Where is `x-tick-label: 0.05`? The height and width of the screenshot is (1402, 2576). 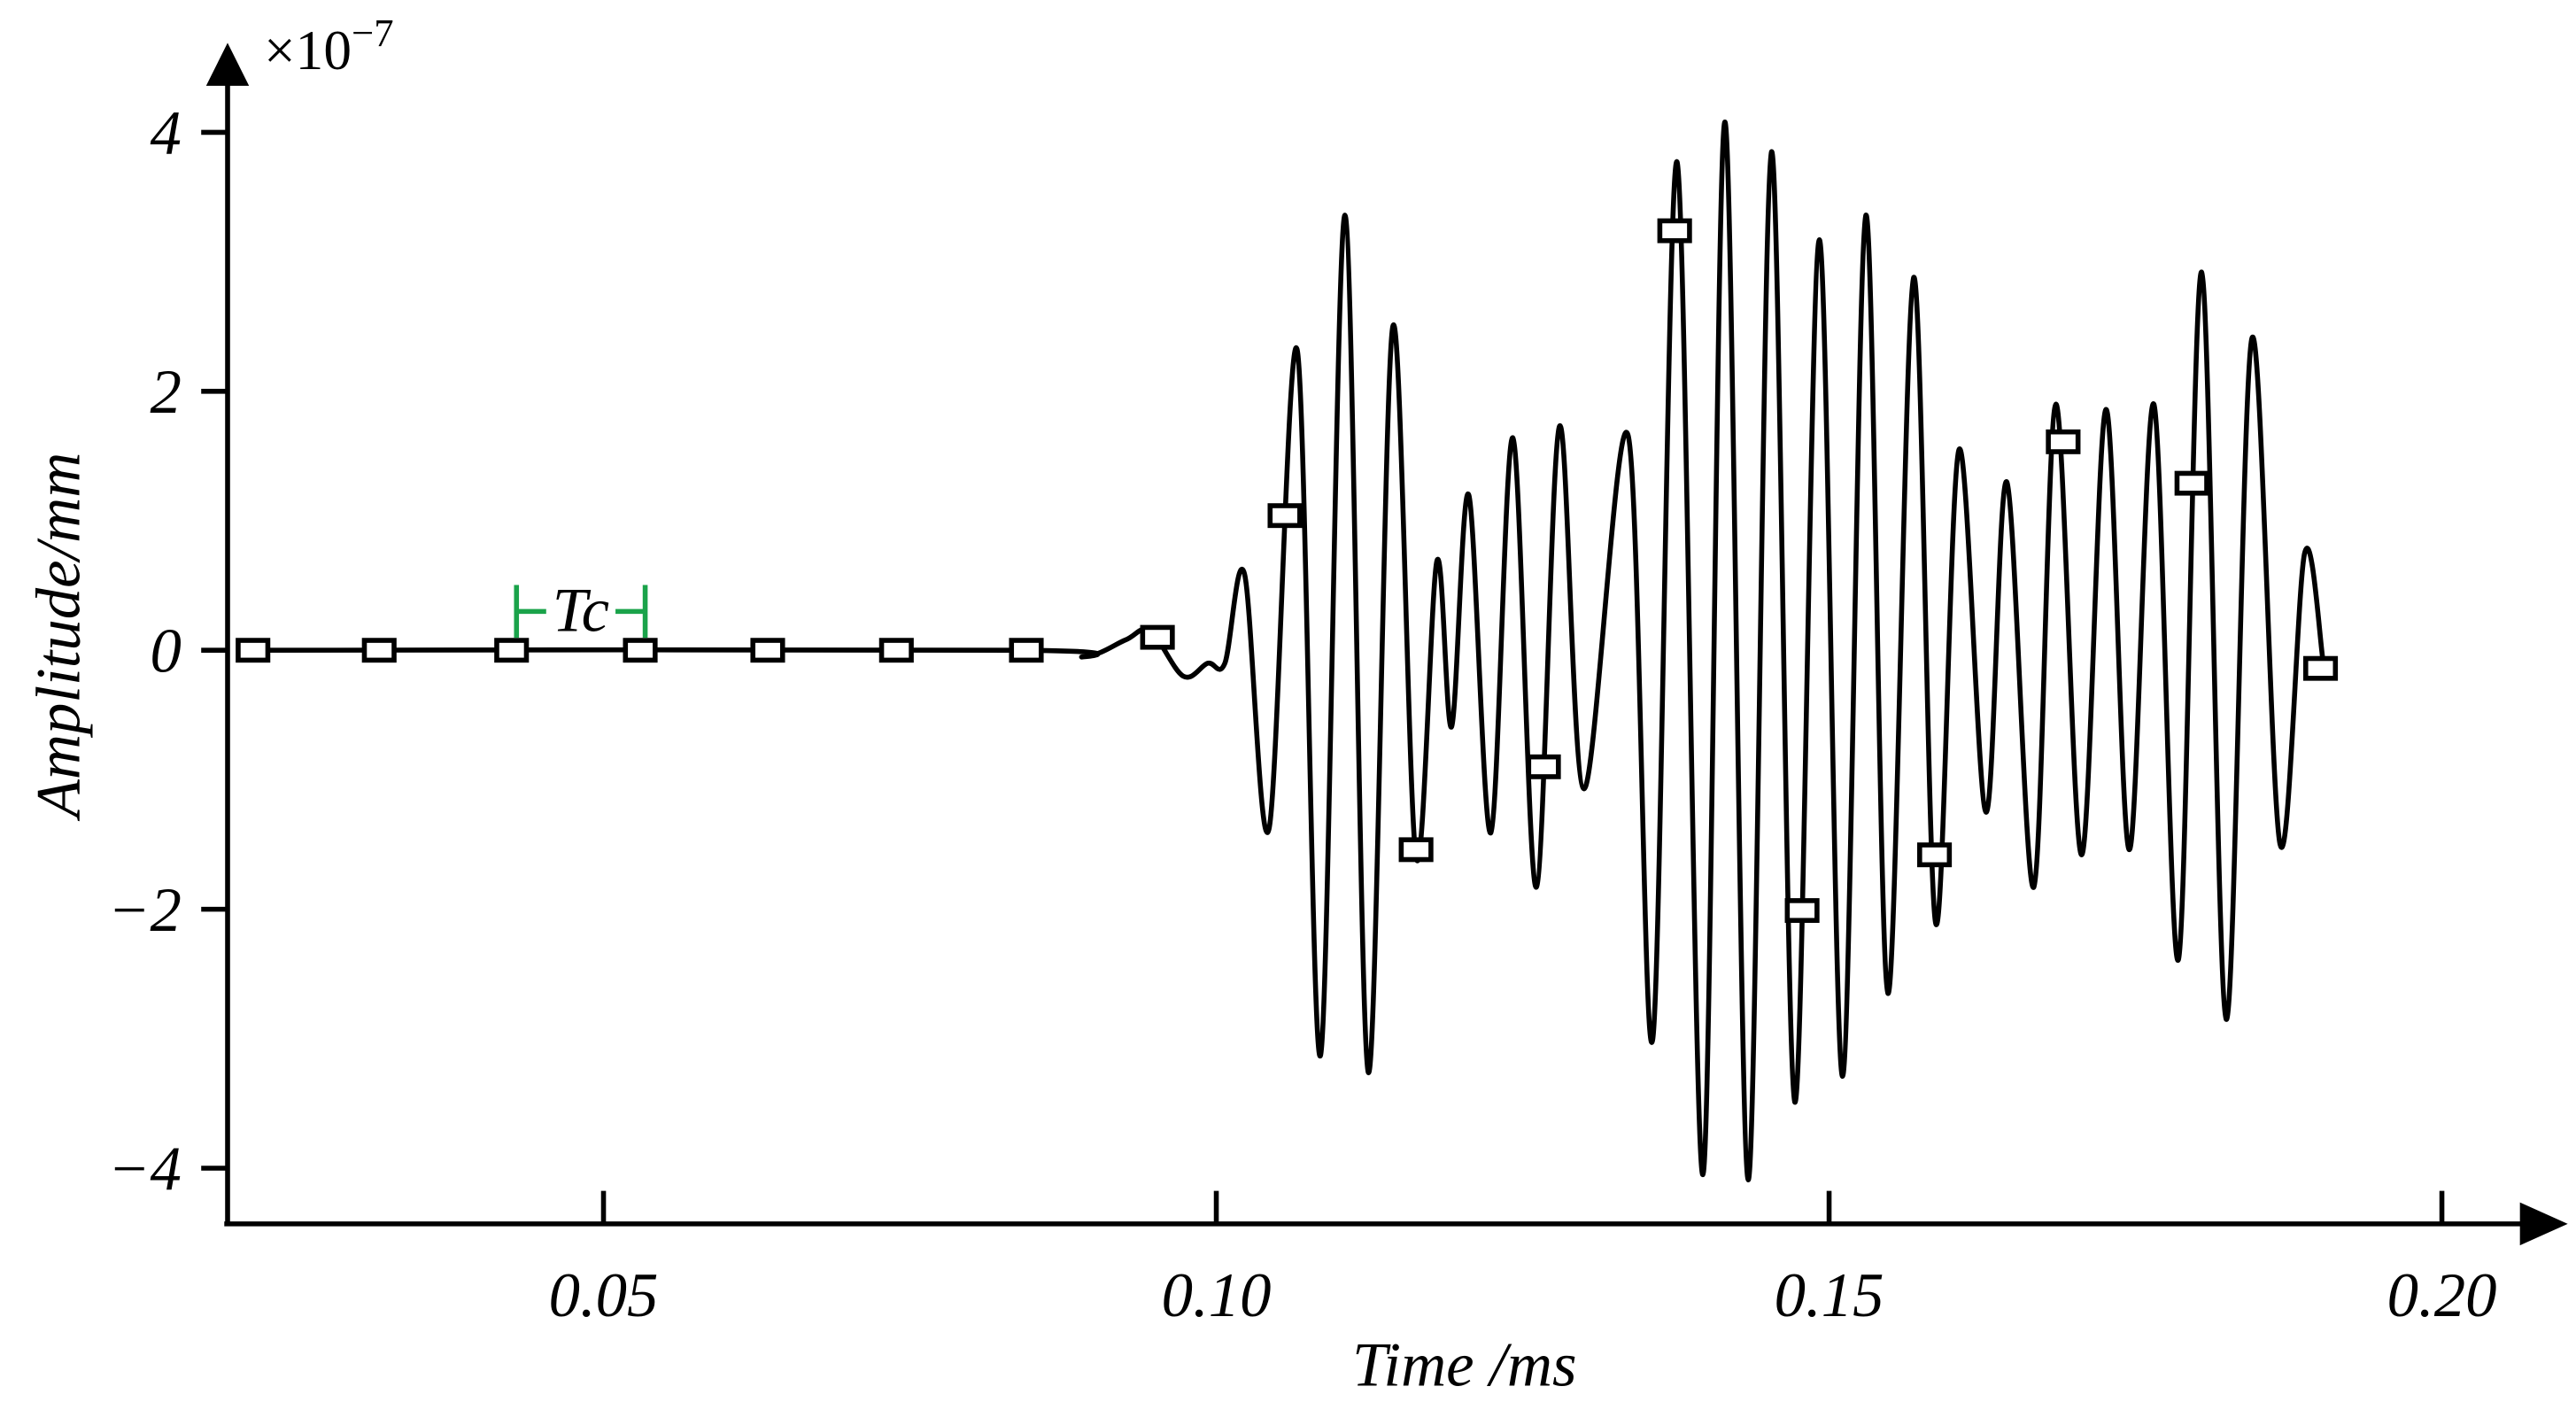 x-tick-label: 0.05 is located at coordinates (604, 1296).